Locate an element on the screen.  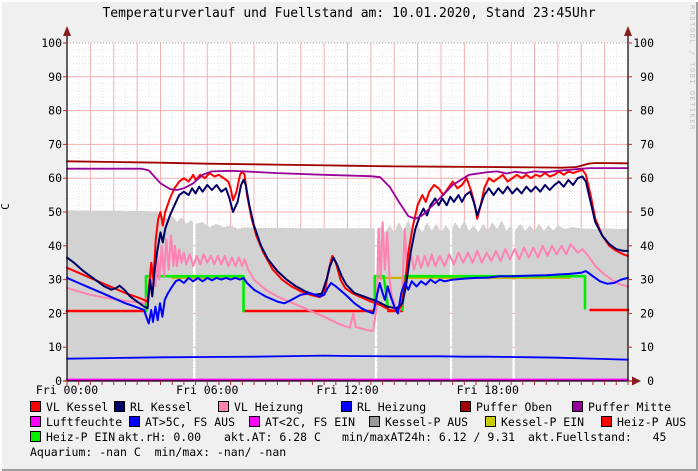
watermark: RRDTOOL / TOBI OETIKER is located at coordinates (692, 68).